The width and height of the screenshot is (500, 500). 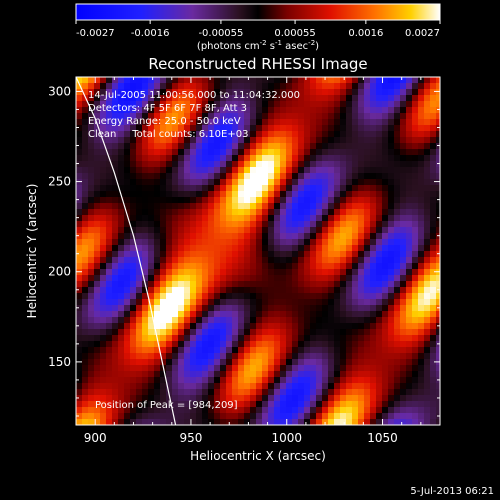 What do you see at coordinates (32, 251) in the screenshot?
I see `y-axis-label: Heliocentric Y (arcsec)` at bounding box center [32, 251].